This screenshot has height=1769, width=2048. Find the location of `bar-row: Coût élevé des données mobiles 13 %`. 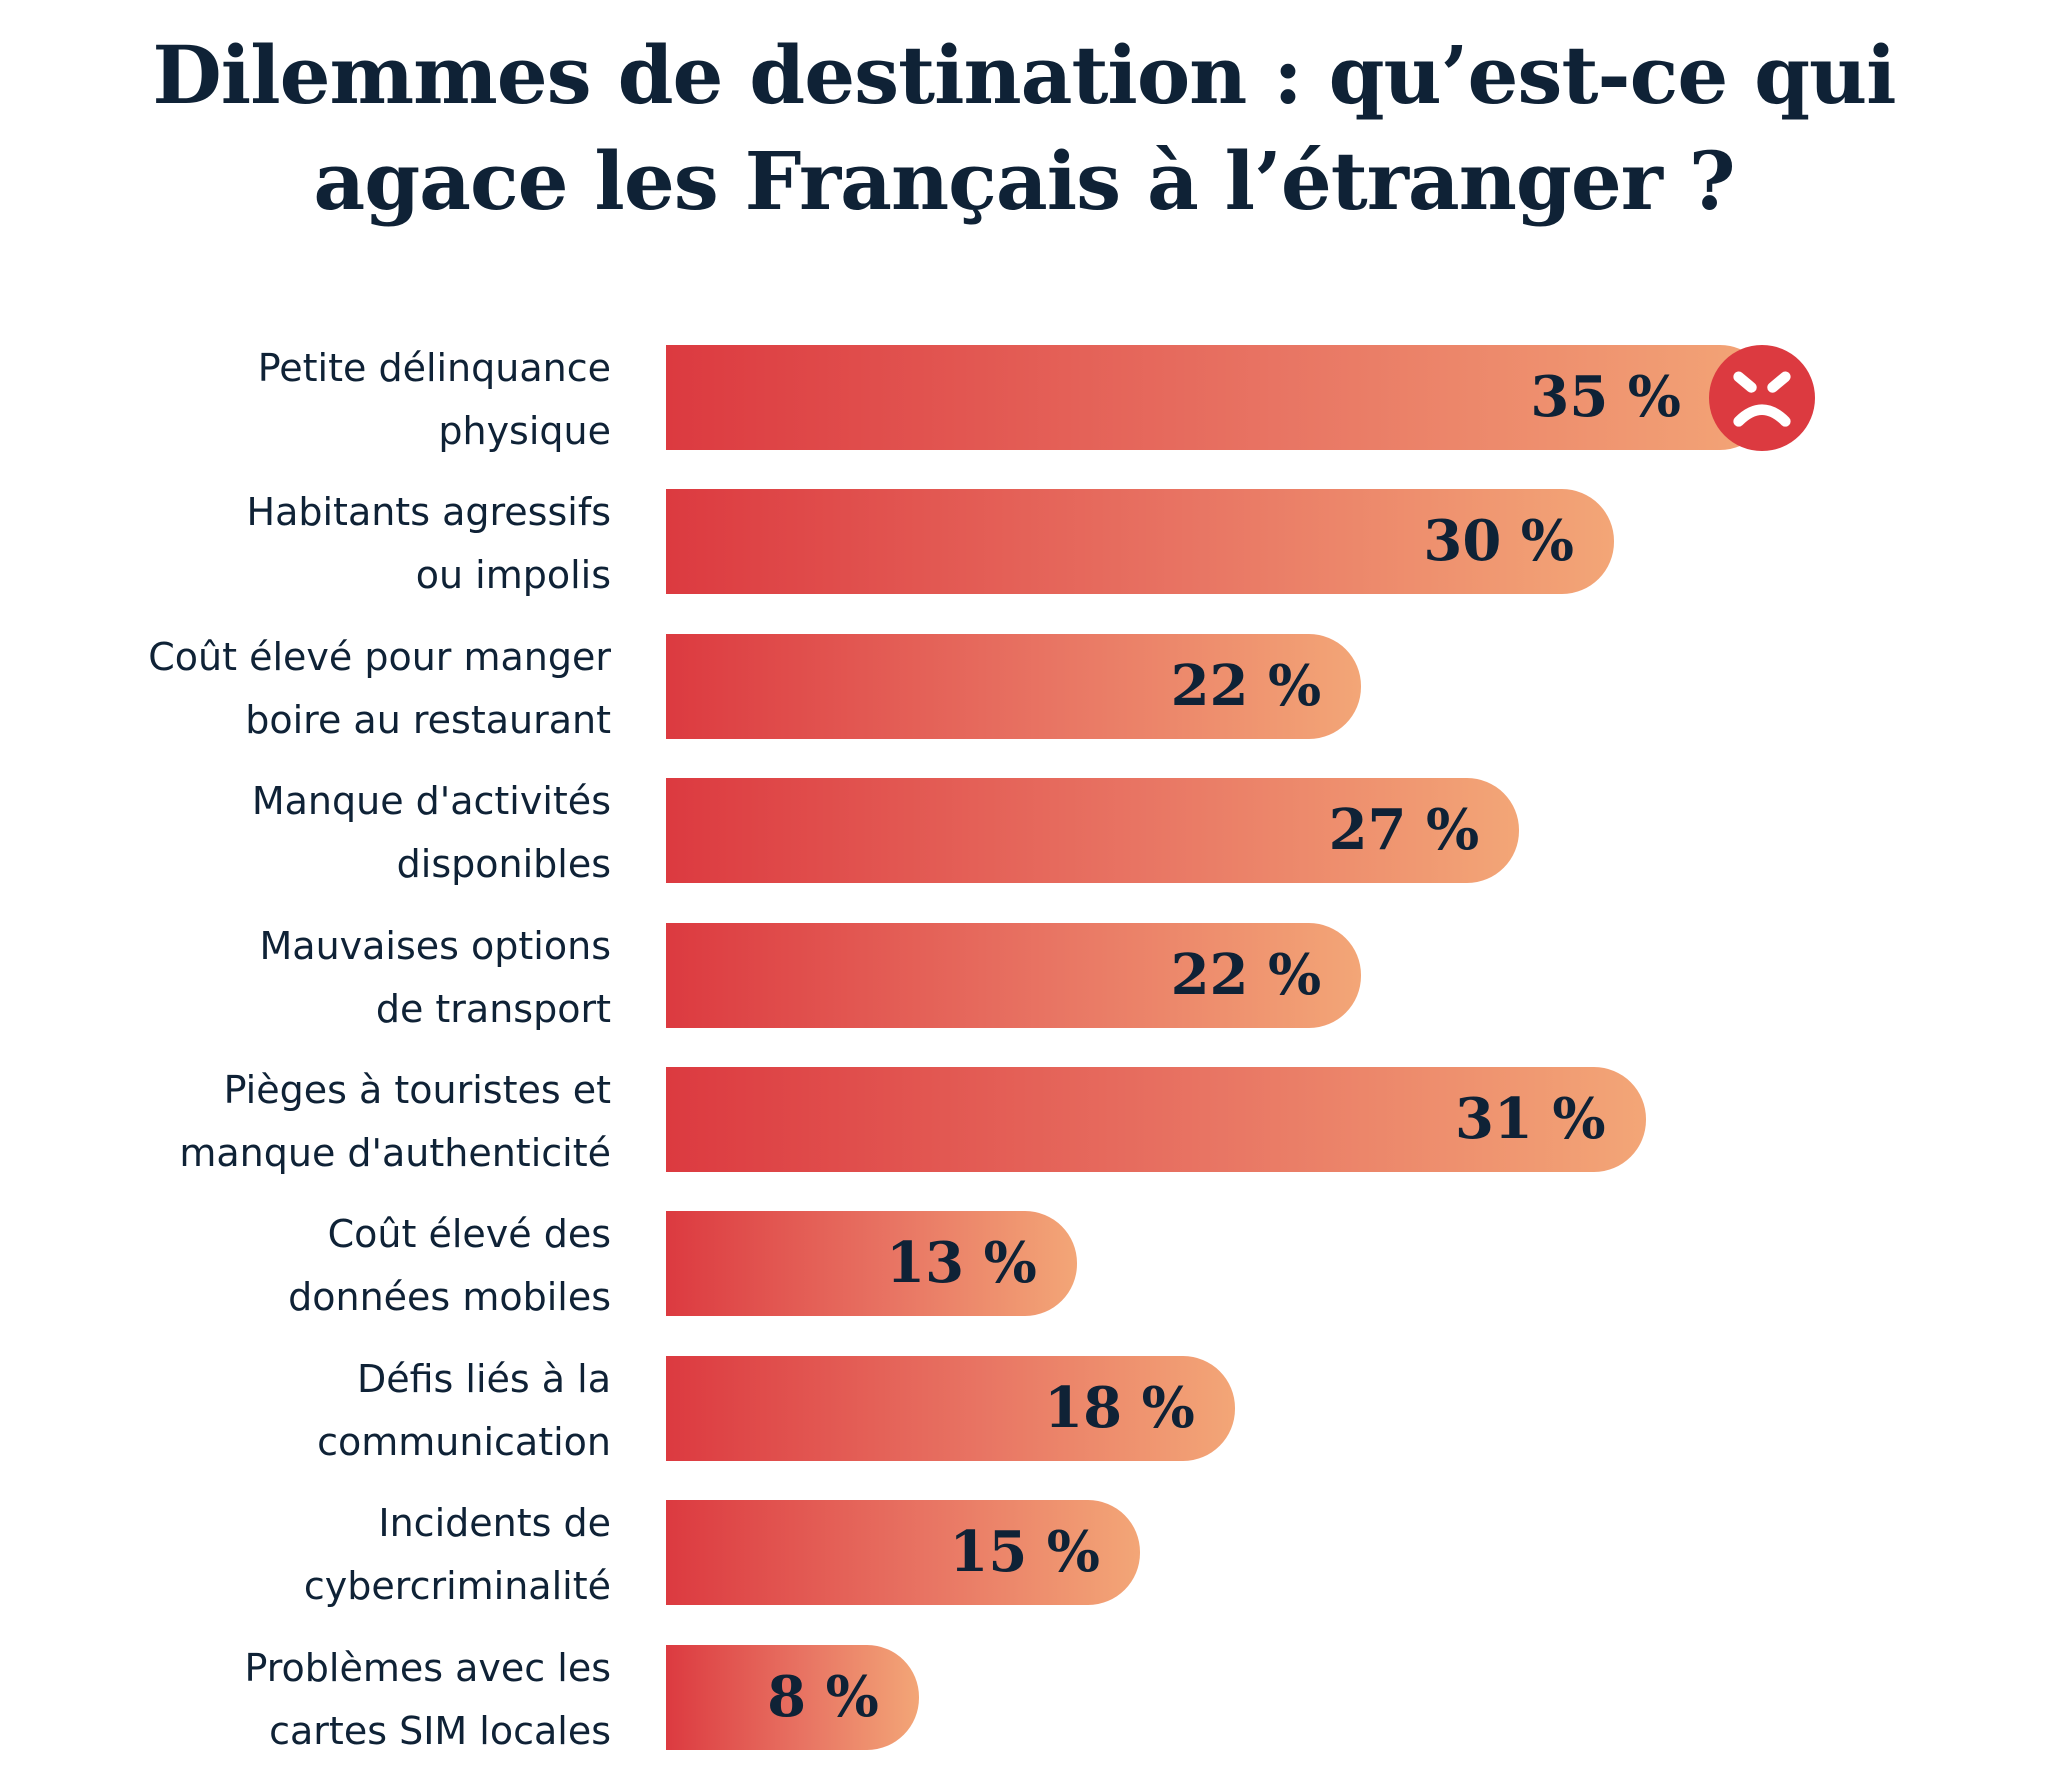

bar-row: Coût élevé des données mobiles 13 % is located at coordinates (1024, 1265).